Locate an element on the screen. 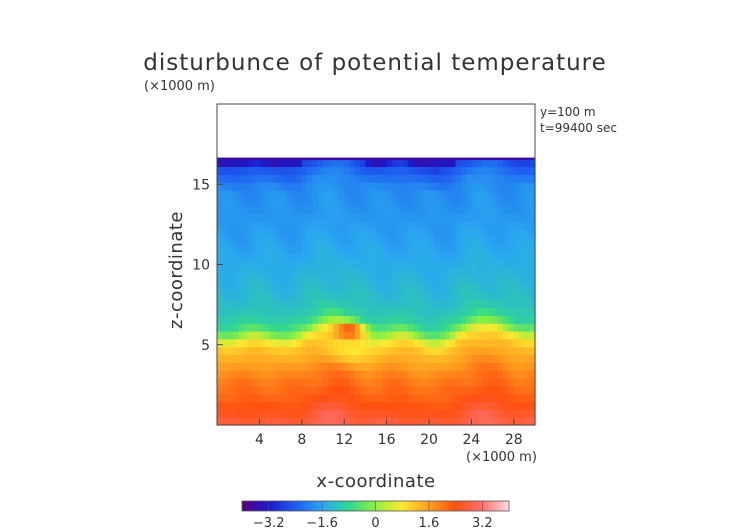 The width and height of the screenshot is (752, 532). x-tick-label: 20 is located at coordinates (429, 440).